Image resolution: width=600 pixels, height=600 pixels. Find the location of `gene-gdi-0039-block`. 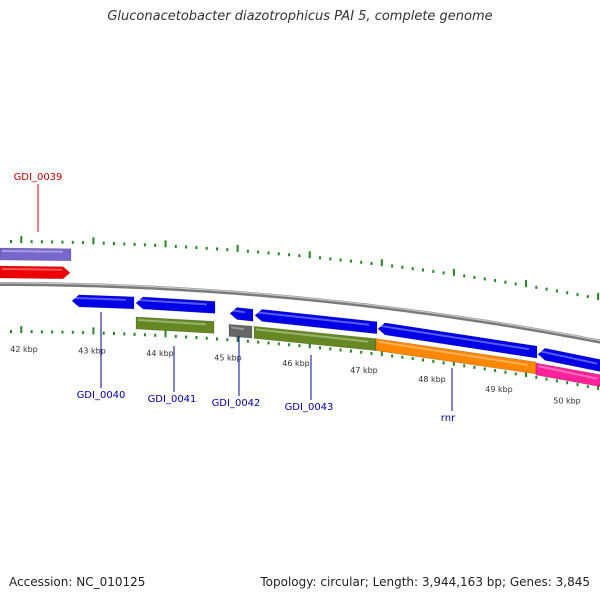

gene-gdi-0039-block is located at coordinates (36, 254).